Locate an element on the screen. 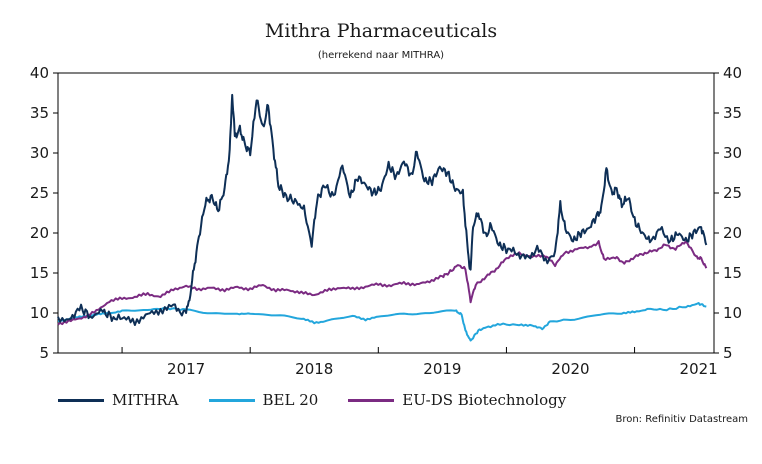 Image resolution: width=762 pixels, height=464 pixels. legend-label-bel20: BEL 20 is located at coordinates (290, 400).